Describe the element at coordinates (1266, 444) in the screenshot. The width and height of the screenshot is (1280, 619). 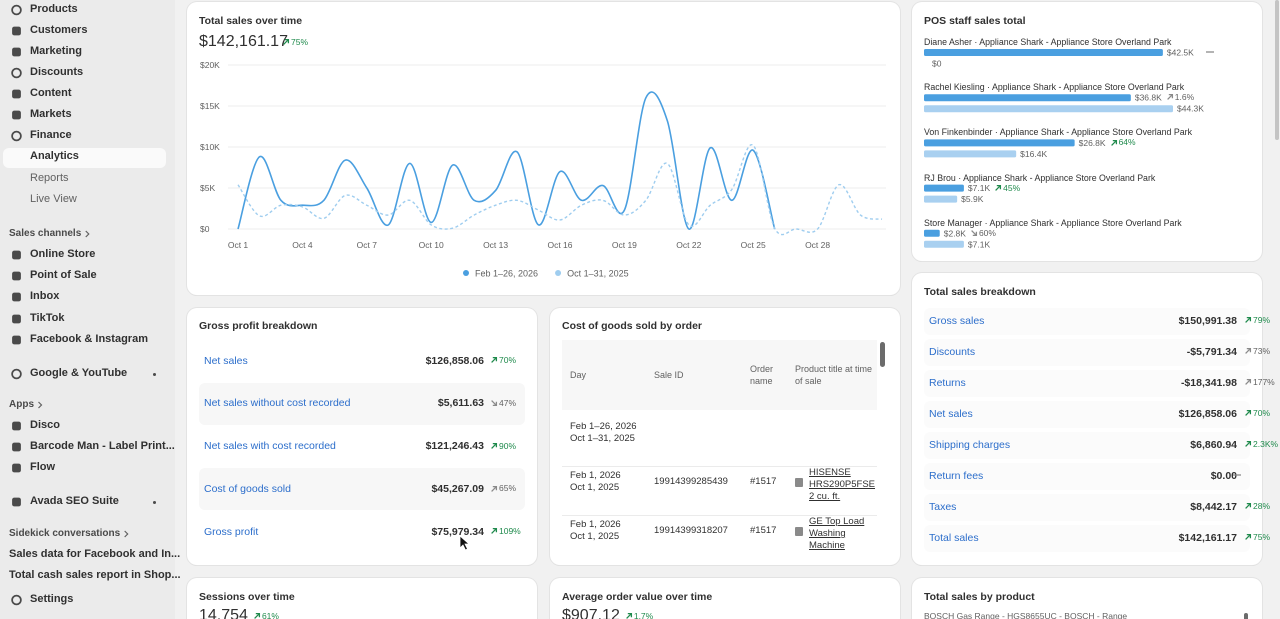
I see `change-text: 2.3K%` at that location.